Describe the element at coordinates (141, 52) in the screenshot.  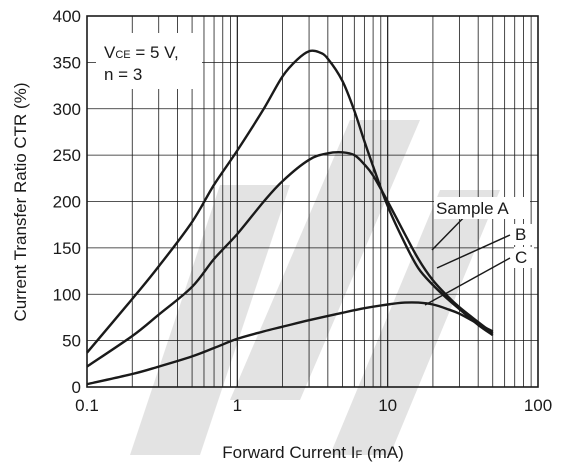
I see `conditions-line-1: VCE = 5 V,` at that location.